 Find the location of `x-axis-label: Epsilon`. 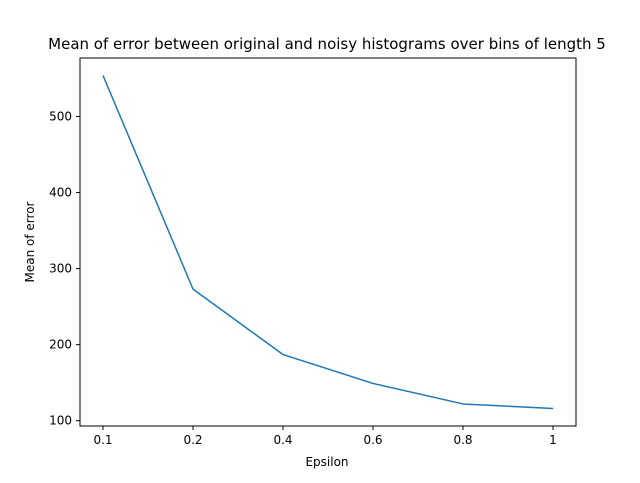

x-axis-label: Epsilon is located at coordinates (326, 462).